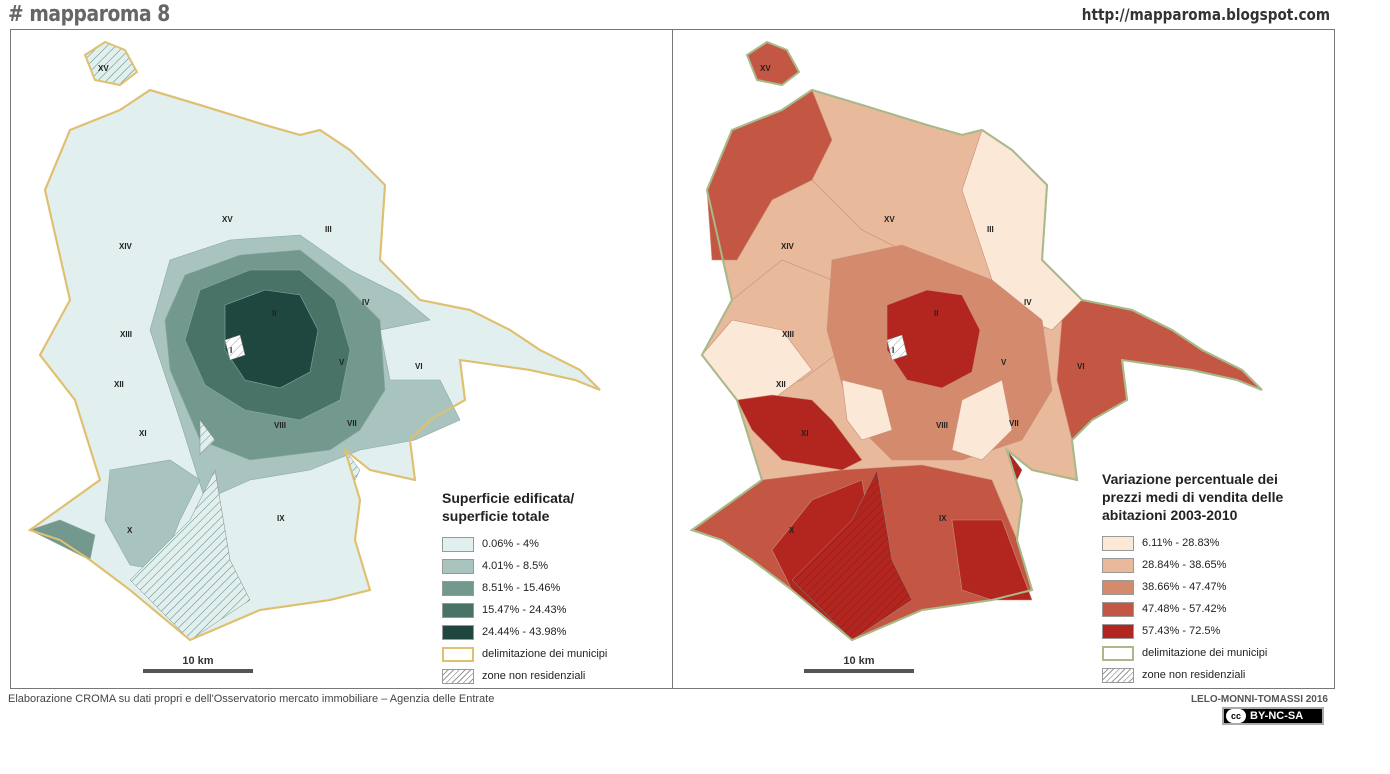  I want to click on legend-label: 8.51% - 15.46%, so click(521, 588).